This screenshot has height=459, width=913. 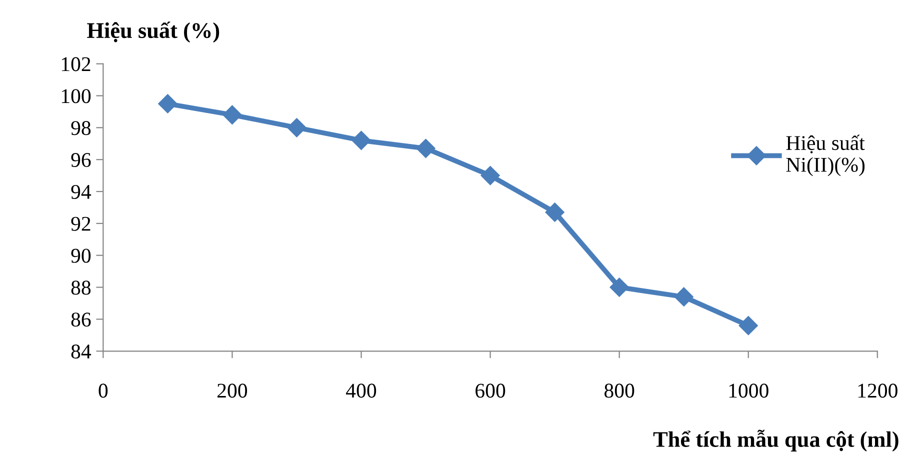 What do you see at coordinates (619, 391) in the screenshot?
I see `x-tick-label: 800` at bounding box center [619, 391].